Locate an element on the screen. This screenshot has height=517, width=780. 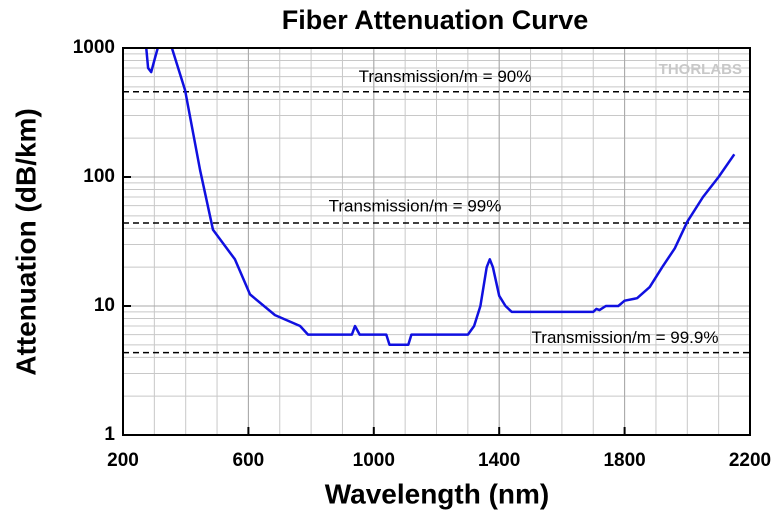
y-axis-label: Attenuation (dB/km) is located at coordinates (25, 242).